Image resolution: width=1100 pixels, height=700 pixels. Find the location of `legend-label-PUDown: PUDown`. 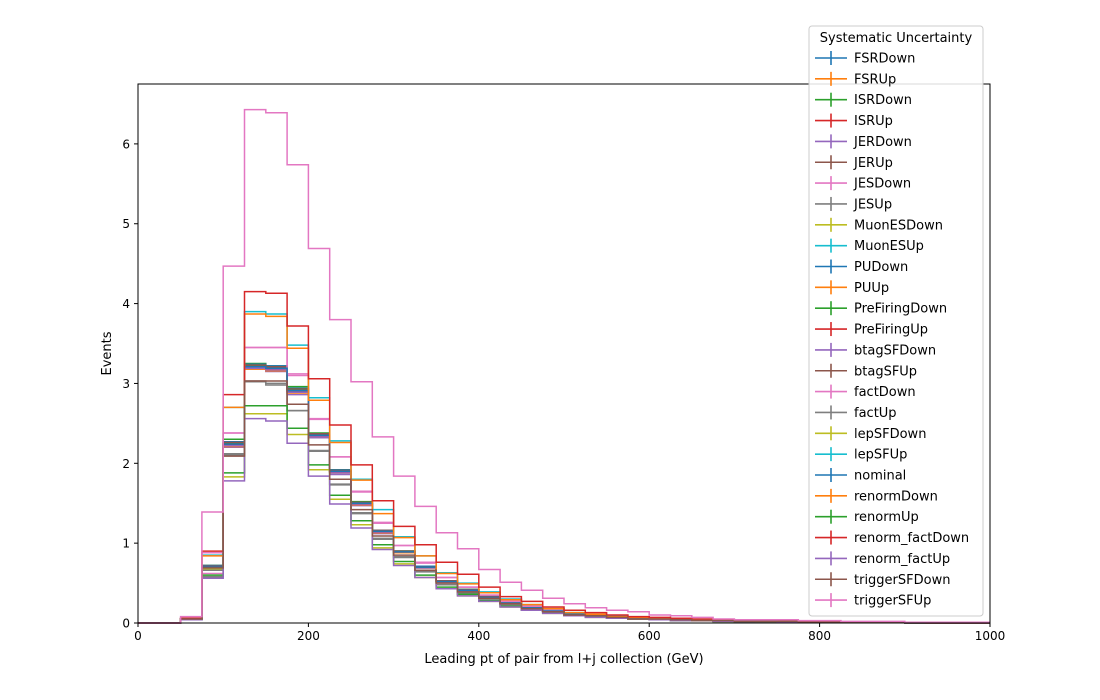

legend-label-PUDown: PUDown is located at coordinates (881, 267).